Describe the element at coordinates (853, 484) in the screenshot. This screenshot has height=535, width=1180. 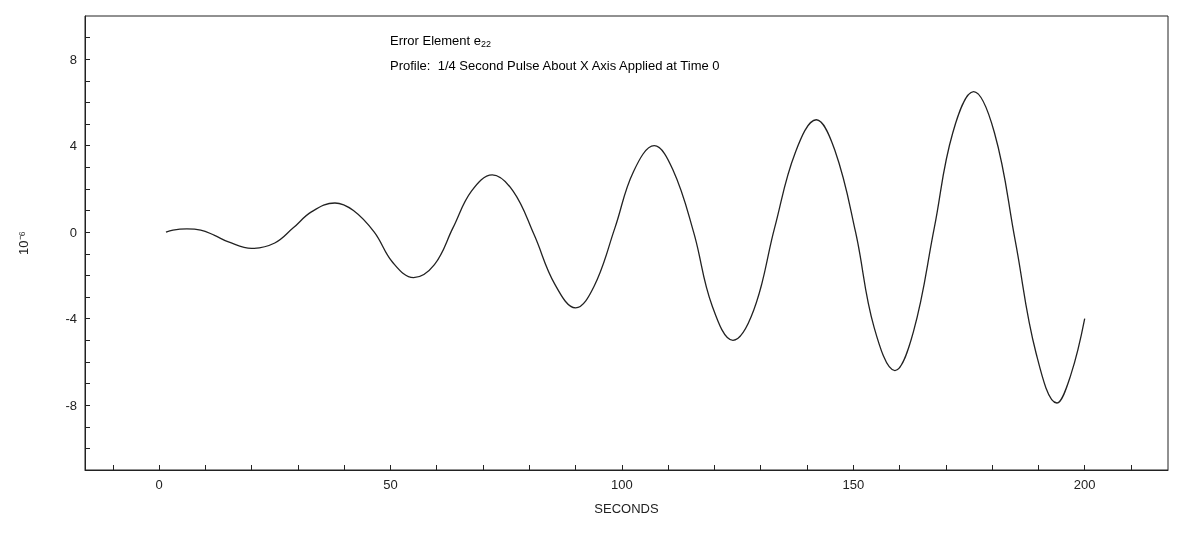
I see `x-tick-label: 150` at that location.